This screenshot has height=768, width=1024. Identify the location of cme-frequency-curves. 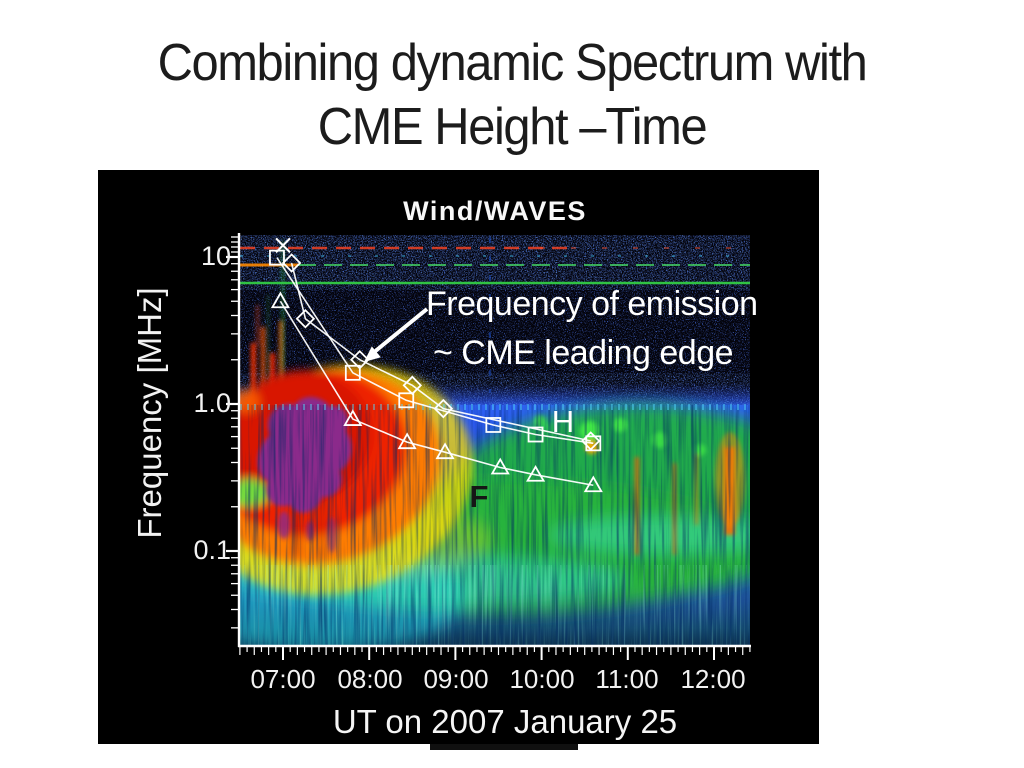
(436, 365).